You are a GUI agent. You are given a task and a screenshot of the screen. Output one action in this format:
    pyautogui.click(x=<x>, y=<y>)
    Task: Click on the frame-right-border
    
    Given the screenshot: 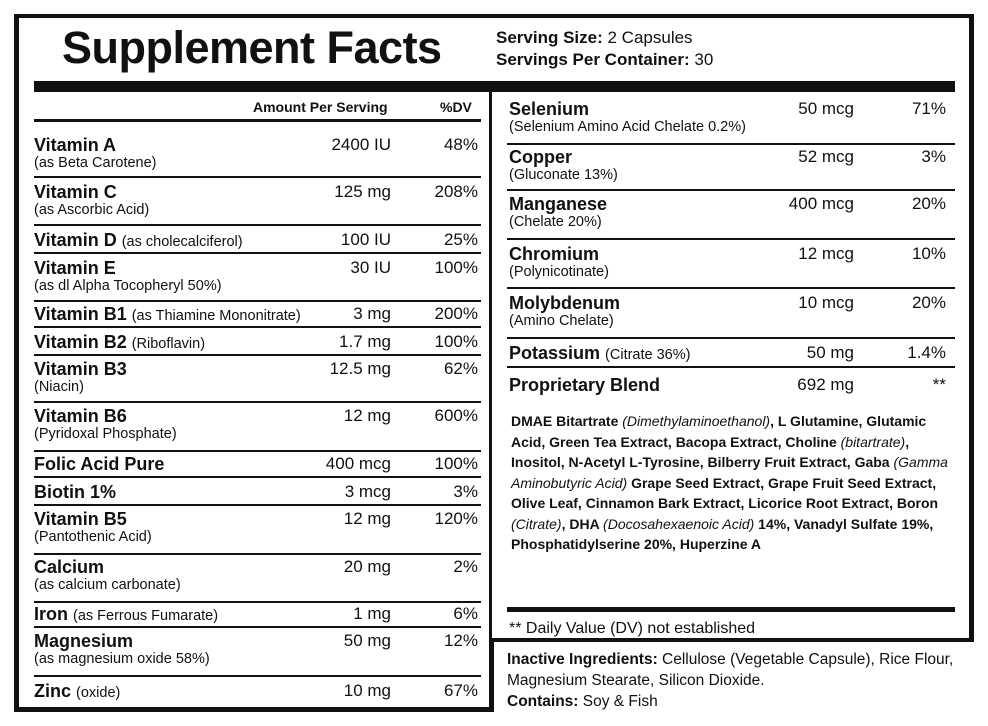 What is the action you would take?
    pyautogui.click(x=971, y=328)
    